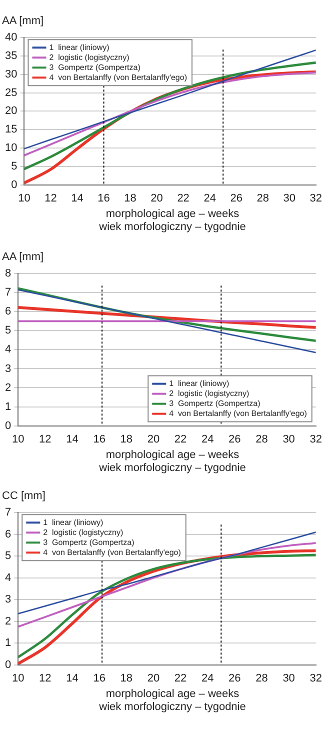  Describe the element at coordinates (11, 74) in the screenshot. I see `y-tick-label: 30` at that location.